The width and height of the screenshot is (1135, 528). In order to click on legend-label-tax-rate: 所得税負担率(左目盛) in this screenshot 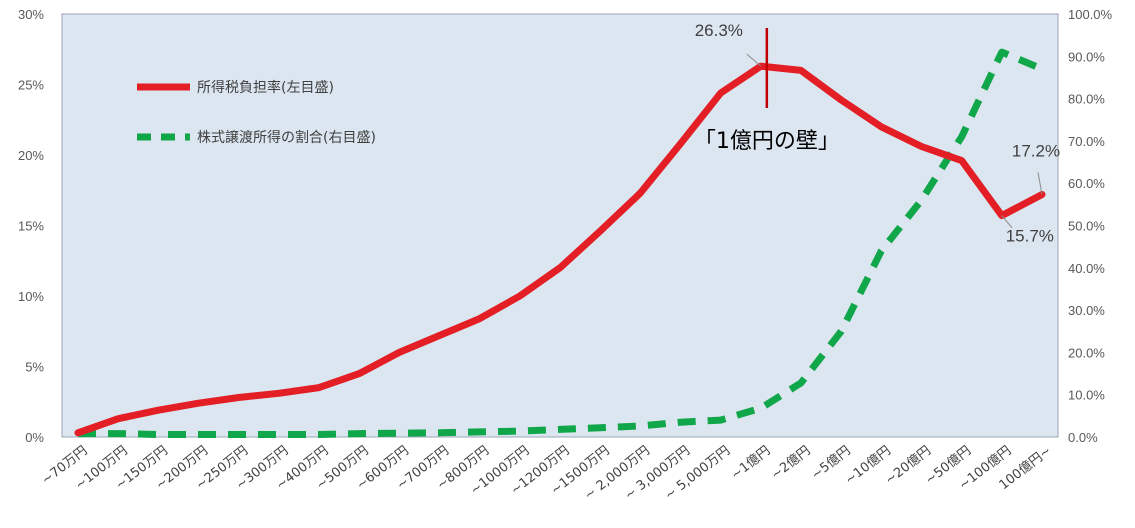, I will do `click(265, 87)`.